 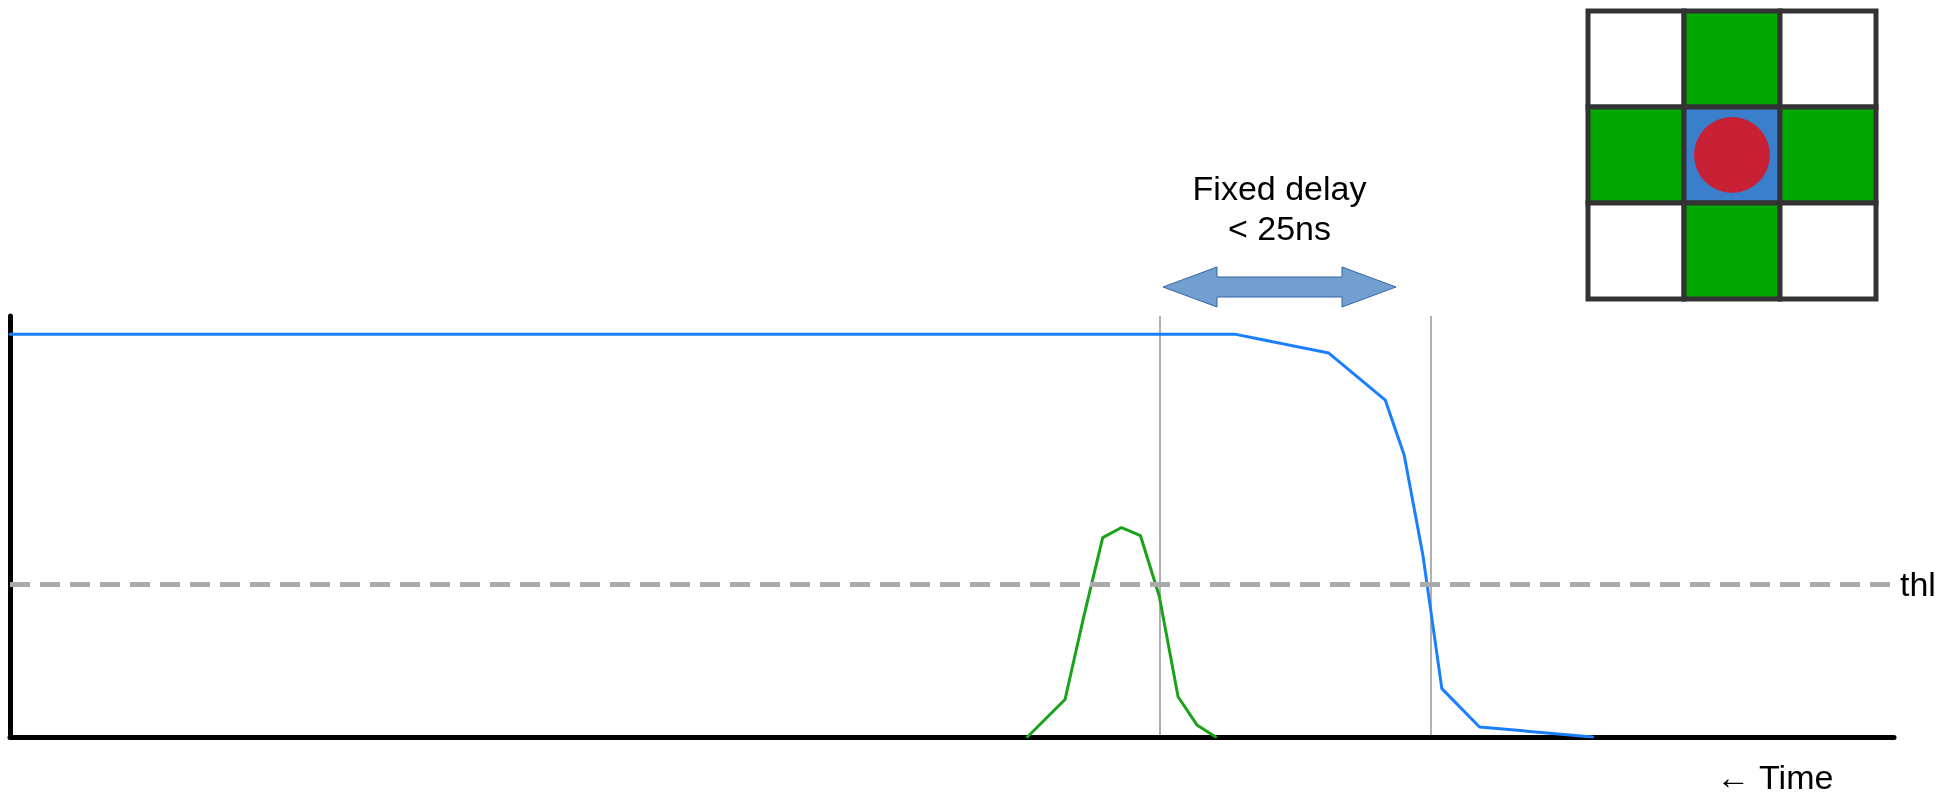 I want to click on x-axis-title: ← Time, so click(x=1775, y=777).